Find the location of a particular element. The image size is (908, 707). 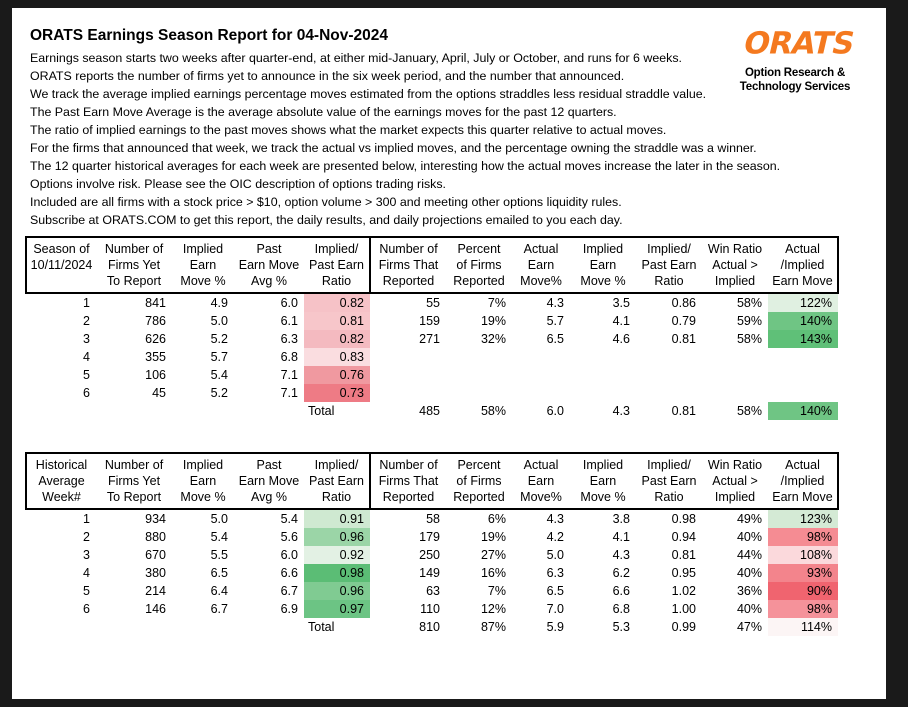

table-cell: 7.1 is located at coordinates (289, 393).